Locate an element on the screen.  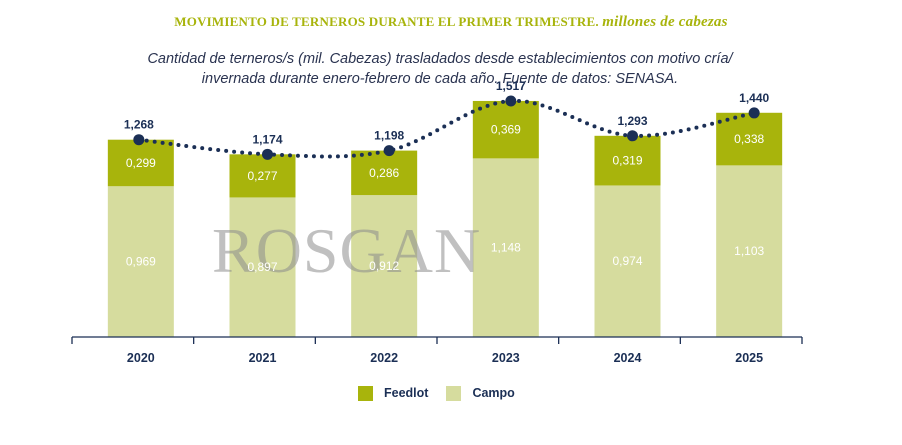
label-feedlot-2021: 0,277 is located at coordinates (262, 176).